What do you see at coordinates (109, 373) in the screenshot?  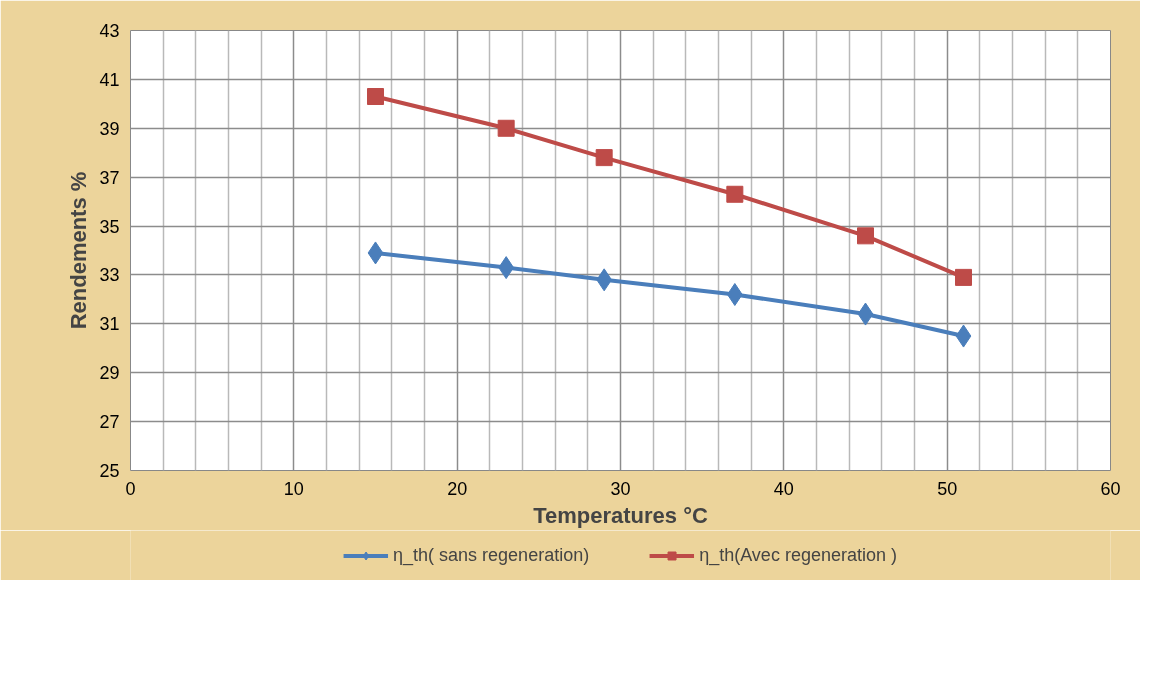 I see `y-tick-label: 29` at bounding box center [109, 373].